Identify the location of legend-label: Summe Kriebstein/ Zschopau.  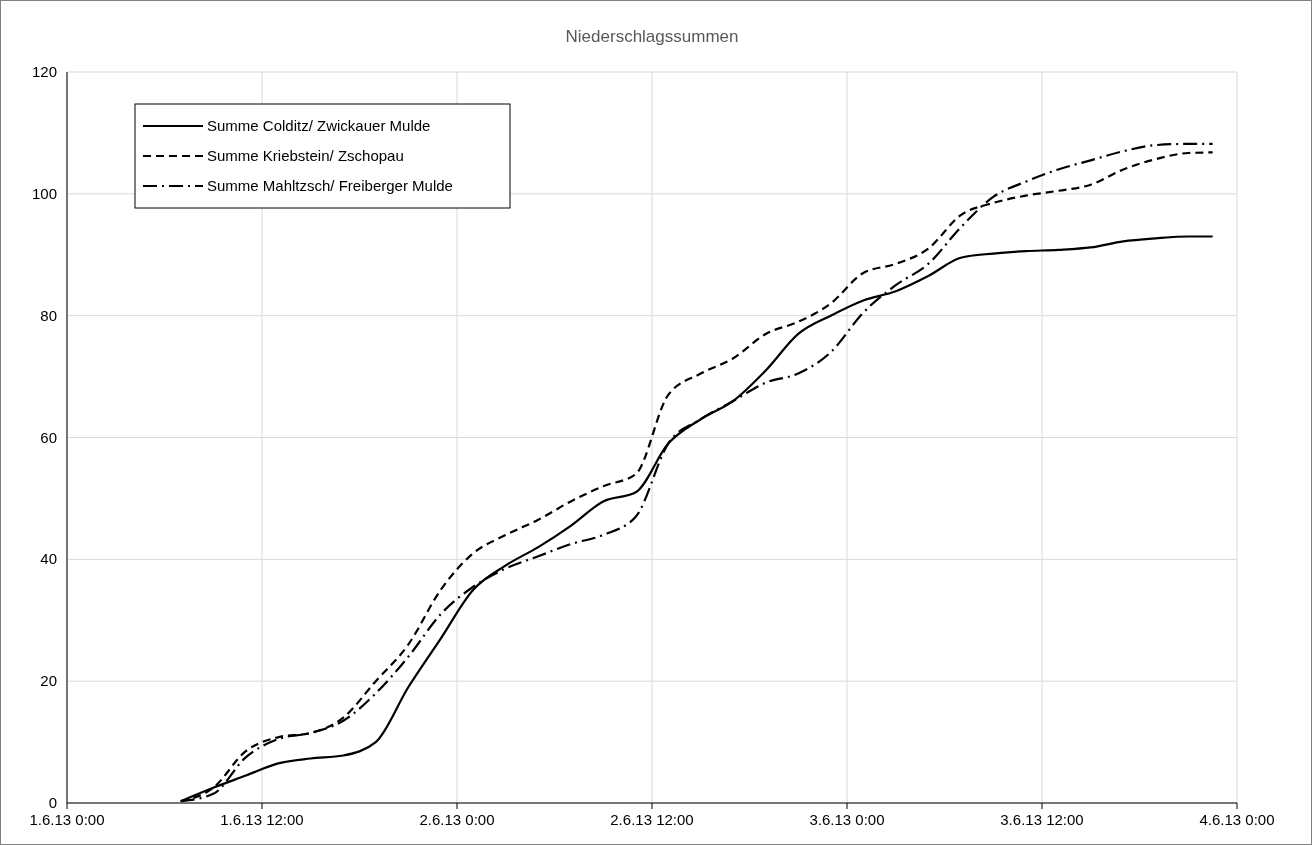
(305, 155).